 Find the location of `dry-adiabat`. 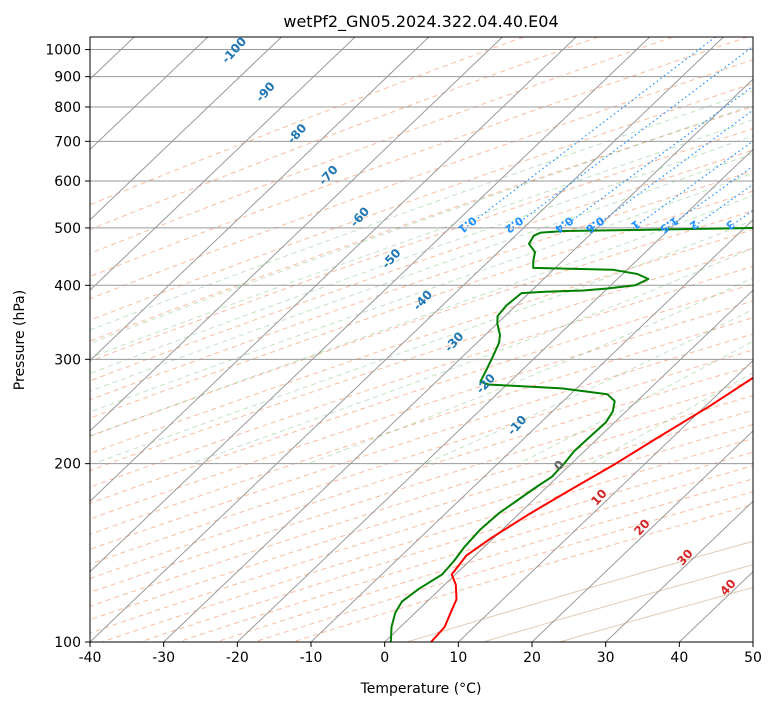

dry-adiabat is located at coordinates (522, 572).